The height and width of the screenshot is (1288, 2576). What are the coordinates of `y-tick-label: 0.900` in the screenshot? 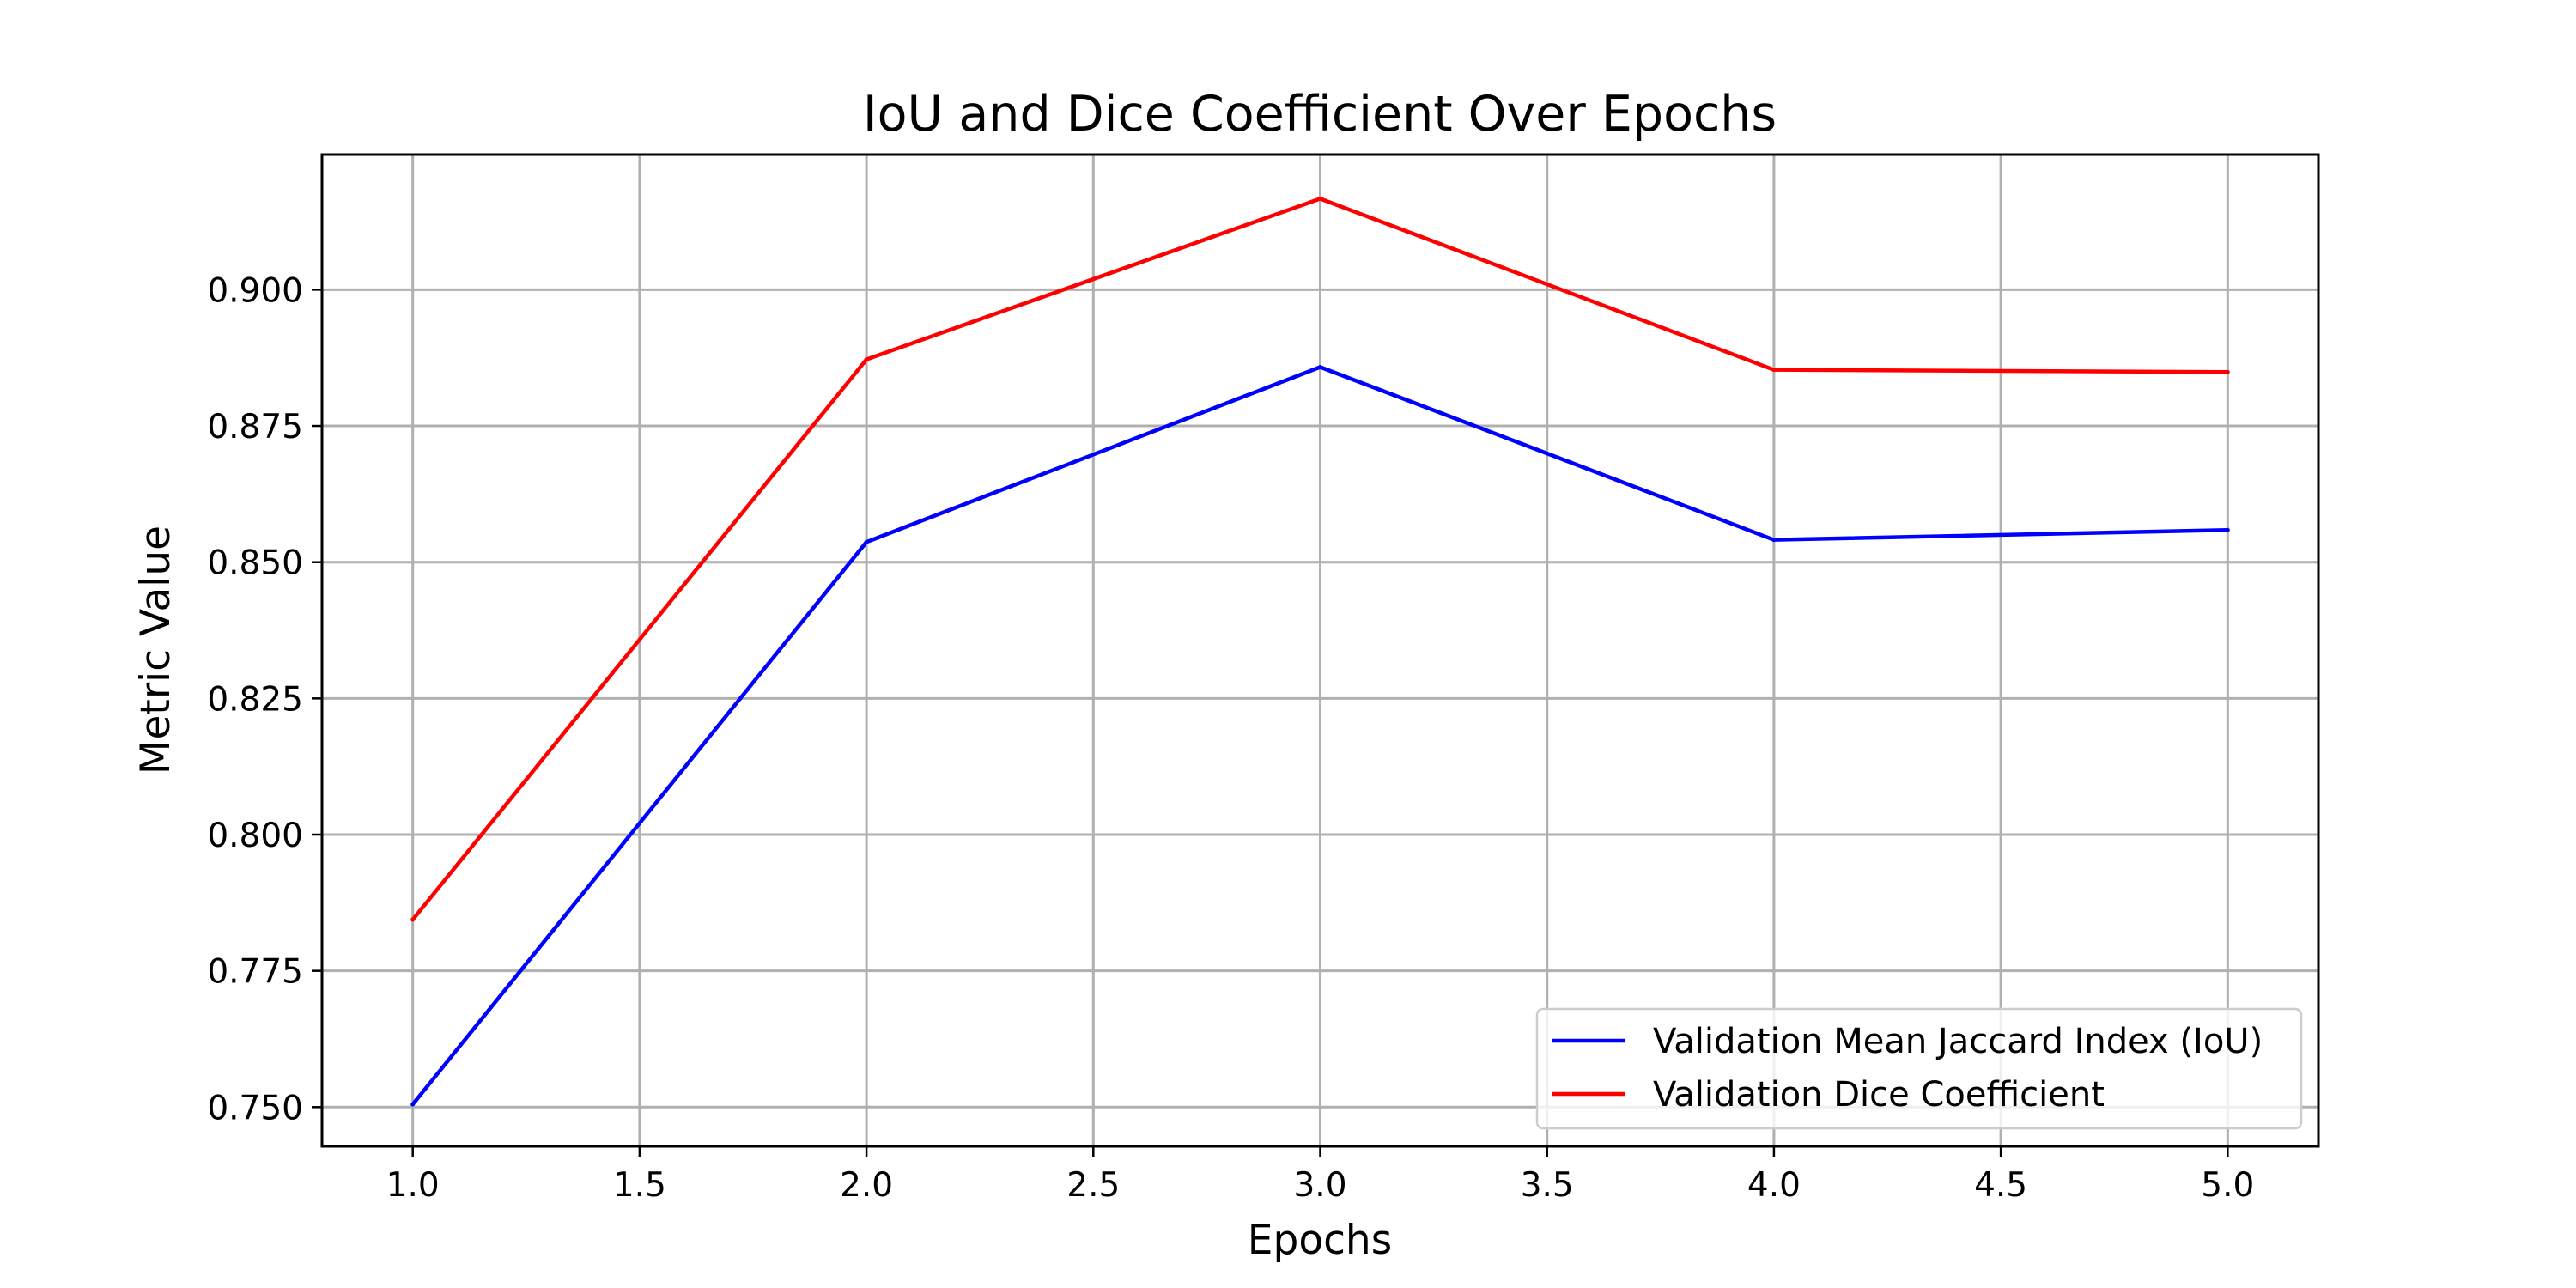 It's located at (255, 291).